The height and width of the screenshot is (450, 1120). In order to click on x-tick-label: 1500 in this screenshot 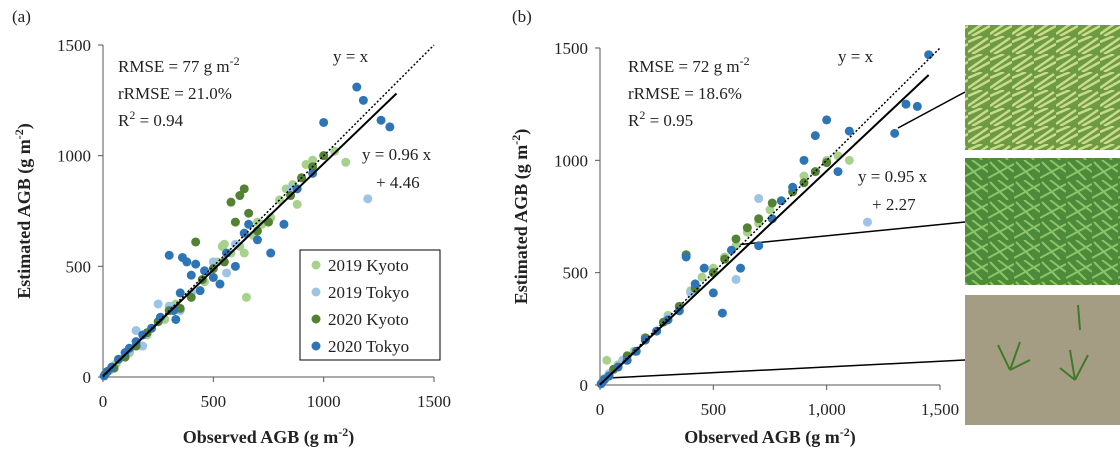, I will do `click(434, 401)`.